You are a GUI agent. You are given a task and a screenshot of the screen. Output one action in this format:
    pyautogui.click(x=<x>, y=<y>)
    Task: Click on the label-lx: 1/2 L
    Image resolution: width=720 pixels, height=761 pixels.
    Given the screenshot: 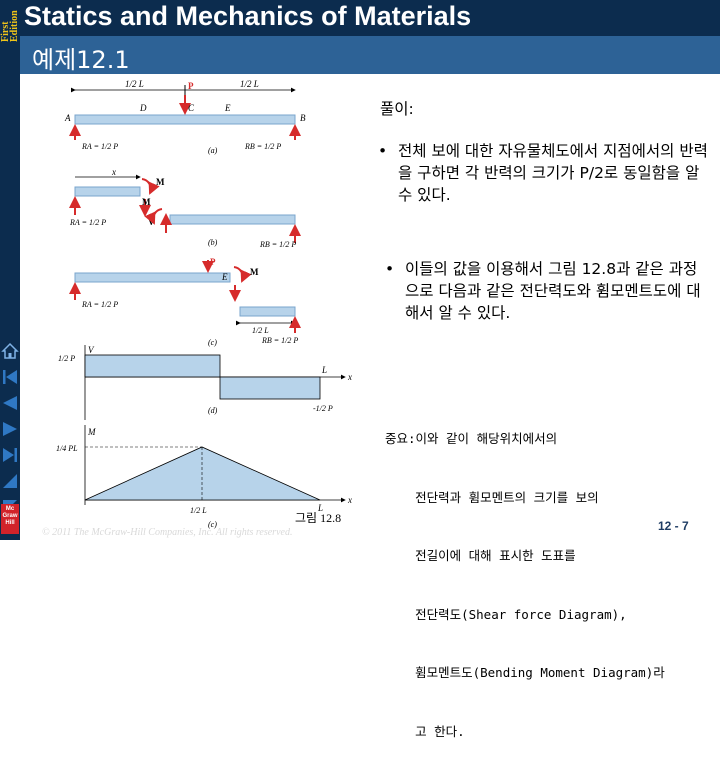 What is the action you would take?
    pyautogui.click(x=260, y=330)
    